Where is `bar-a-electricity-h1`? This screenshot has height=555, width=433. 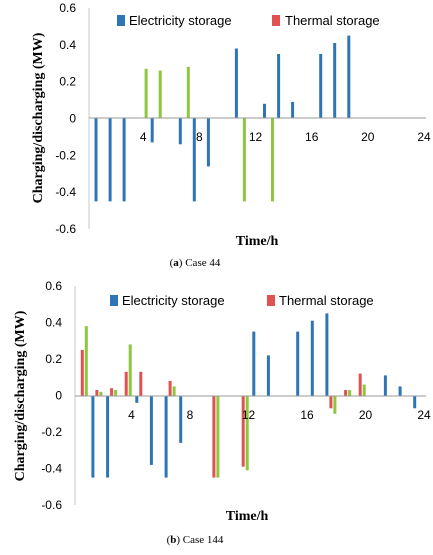
bar-a-electricity-h1 is located at coordinates (96, 160).